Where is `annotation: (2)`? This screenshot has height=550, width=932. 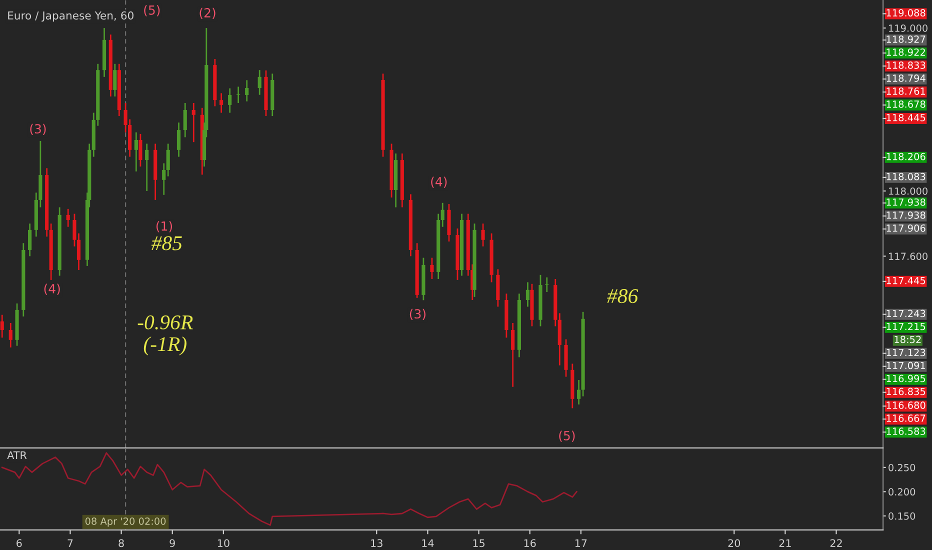
annotation: (2) is located at coordinates (208, 13).